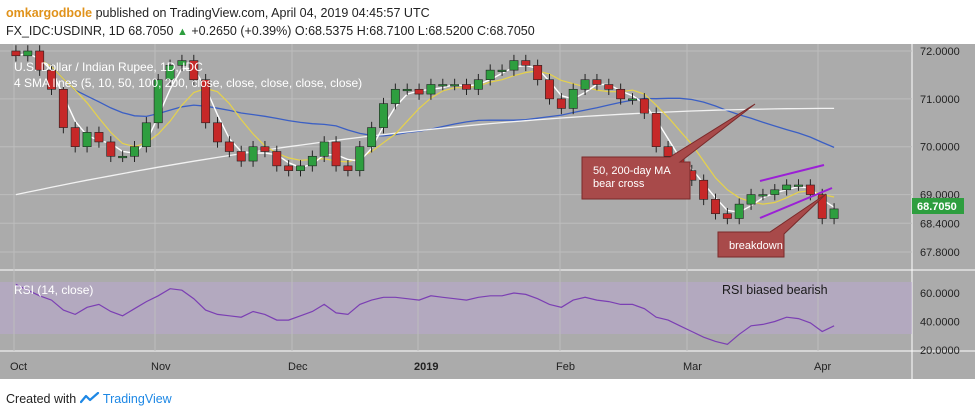 This screenshot has height=417, width=975. Describe the element at coordinates (565, 367) in the screenshot. I see `time-tick-label: Feb` at that location.